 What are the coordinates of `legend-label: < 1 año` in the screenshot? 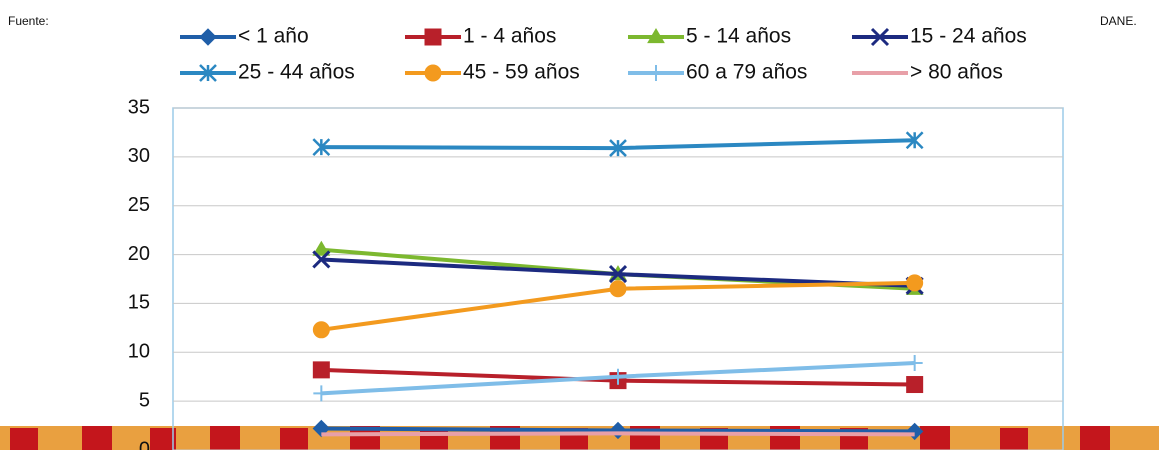 It's located at (273, 36).